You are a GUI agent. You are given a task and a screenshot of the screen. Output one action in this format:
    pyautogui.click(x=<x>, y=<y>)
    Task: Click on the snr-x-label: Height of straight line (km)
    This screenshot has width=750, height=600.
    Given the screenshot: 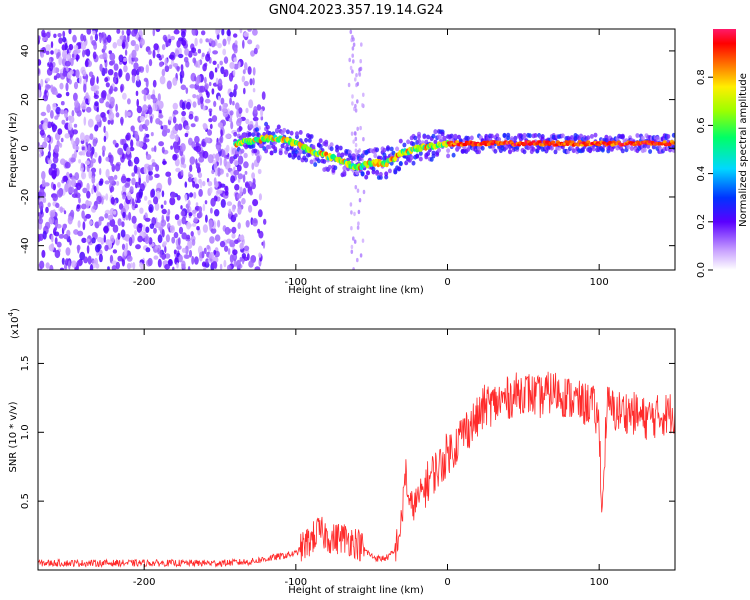 What is the action you would take?
    pyautogui.click(x=356, y=590)
    